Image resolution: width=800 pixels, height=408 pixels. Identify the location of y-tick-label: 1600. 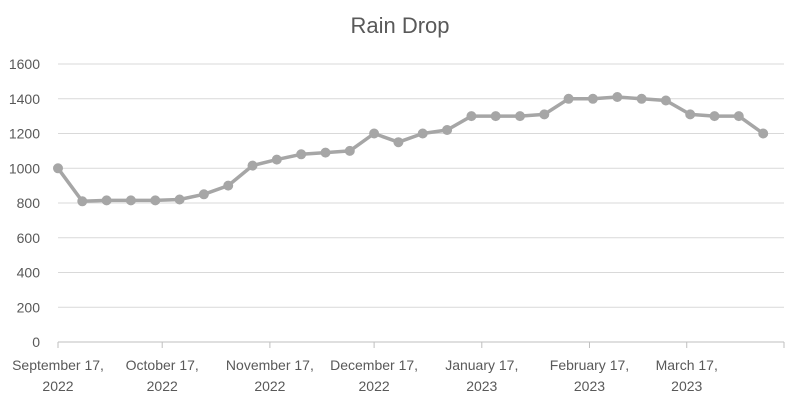
(24, 64).